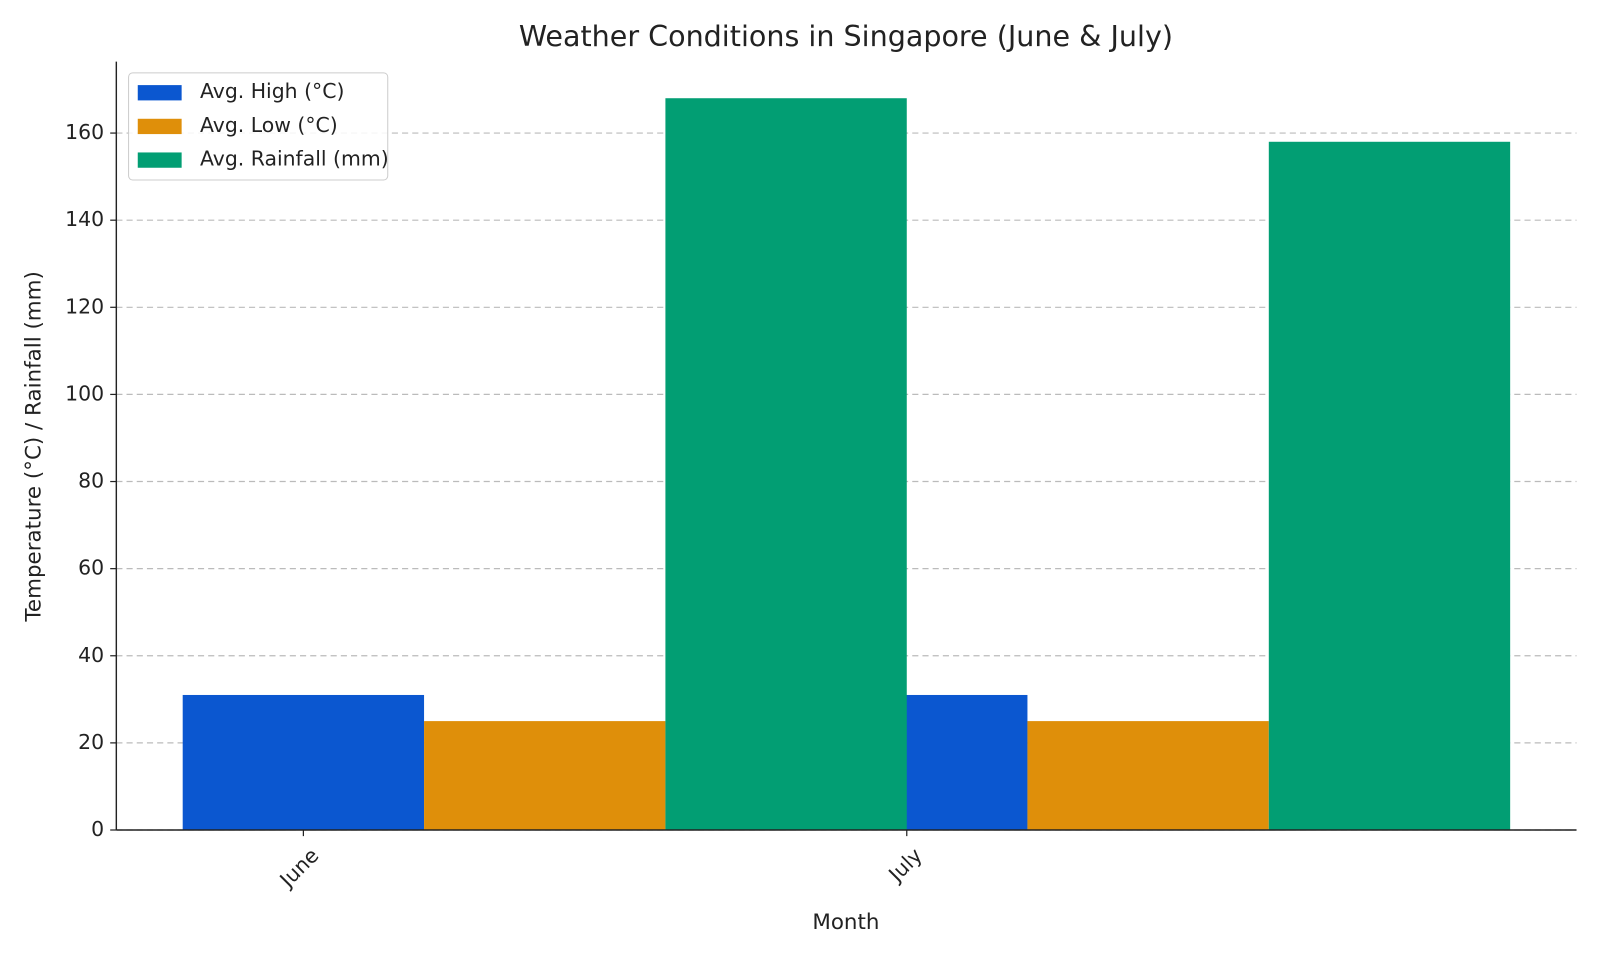 This screenshot has width=1600, height=960. What do you see at coordinates (91, 568) in the screenshot?
I see `y-tick-label: 60` at bounding box center [91, 568].